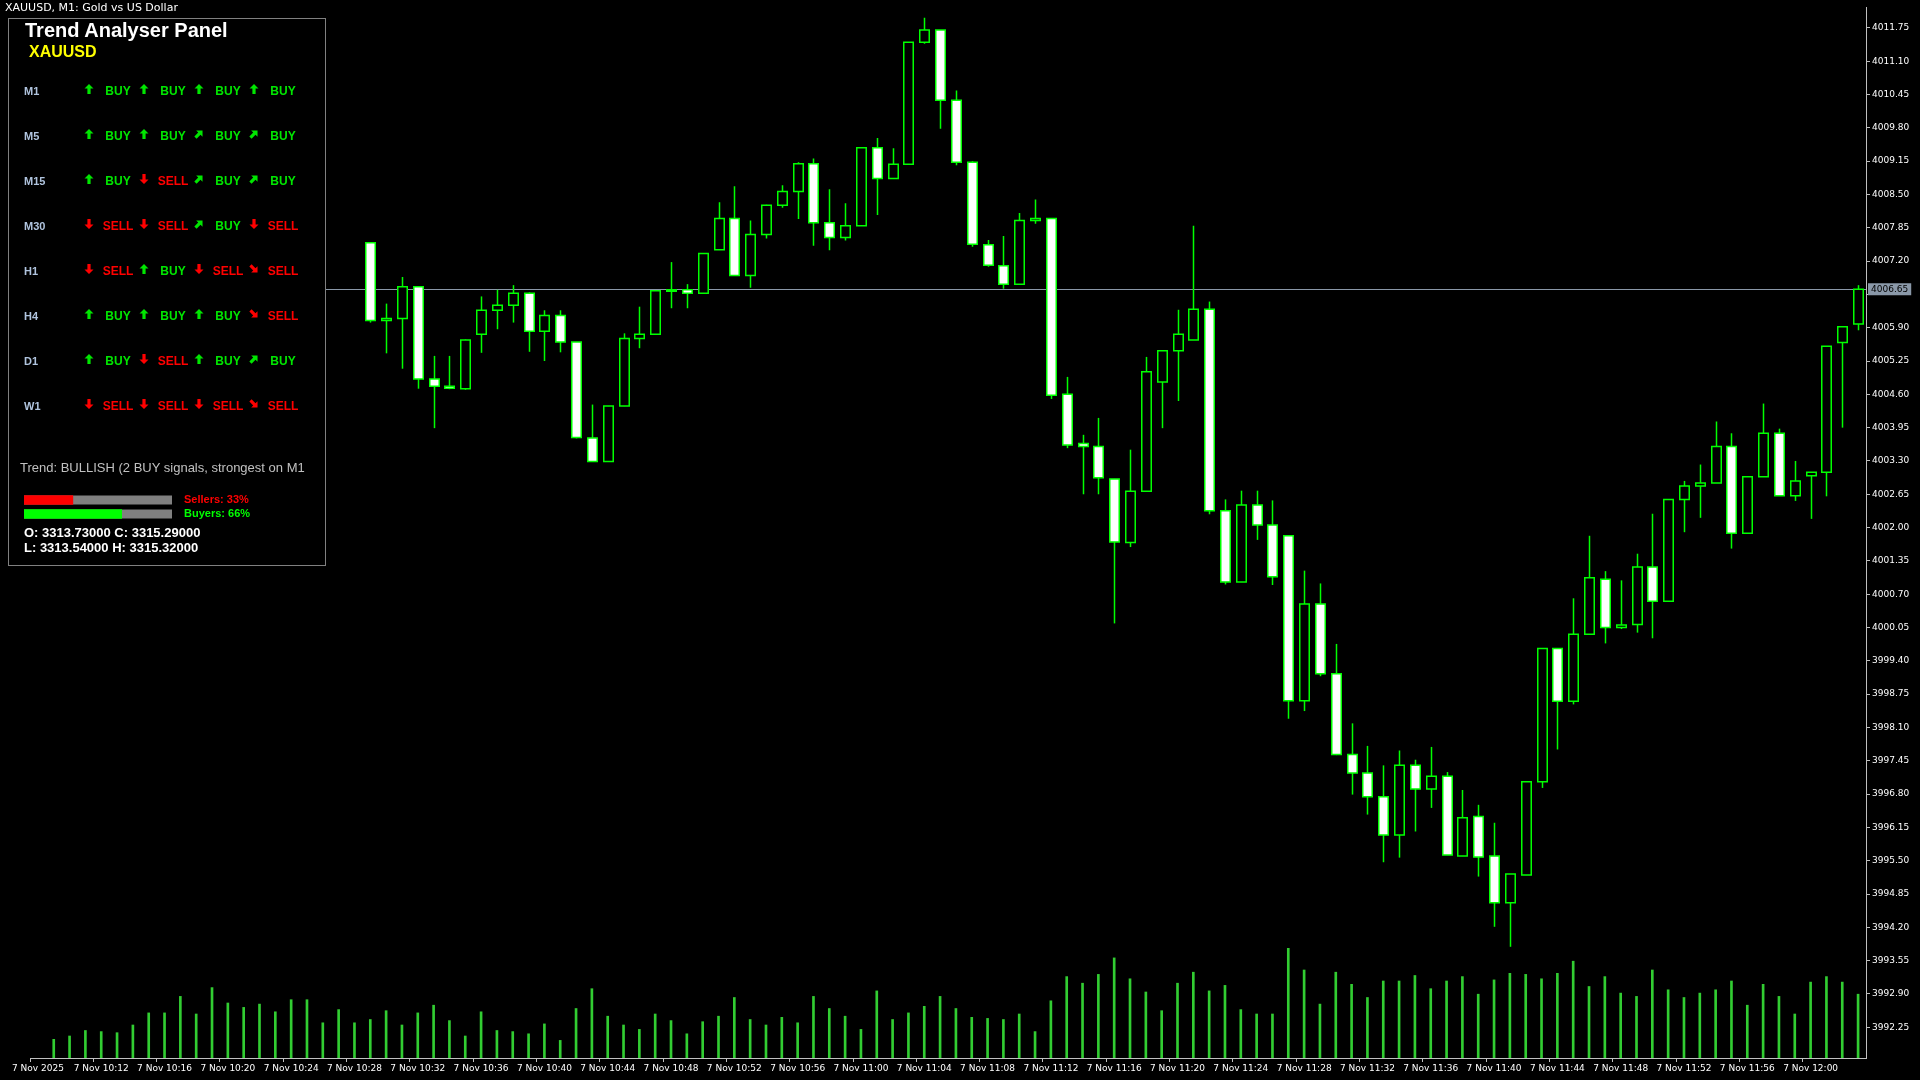 This screenshot has width=1920, height=1080. I want to click on annotation: H4, so click(31, 316).